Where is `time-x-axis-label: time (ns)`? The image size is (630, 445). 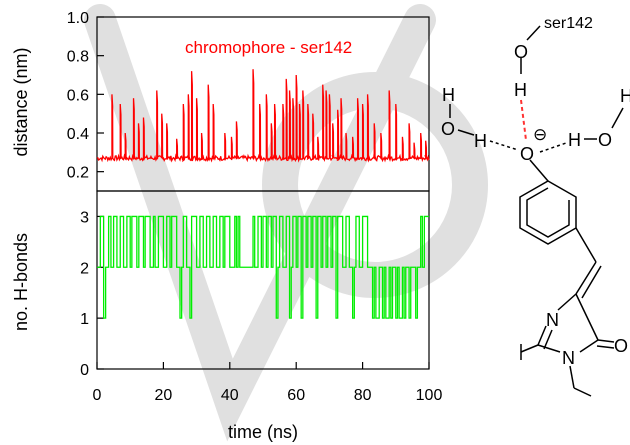 time-x-axis-label: time (ns) is located at coordinates (263, 432).